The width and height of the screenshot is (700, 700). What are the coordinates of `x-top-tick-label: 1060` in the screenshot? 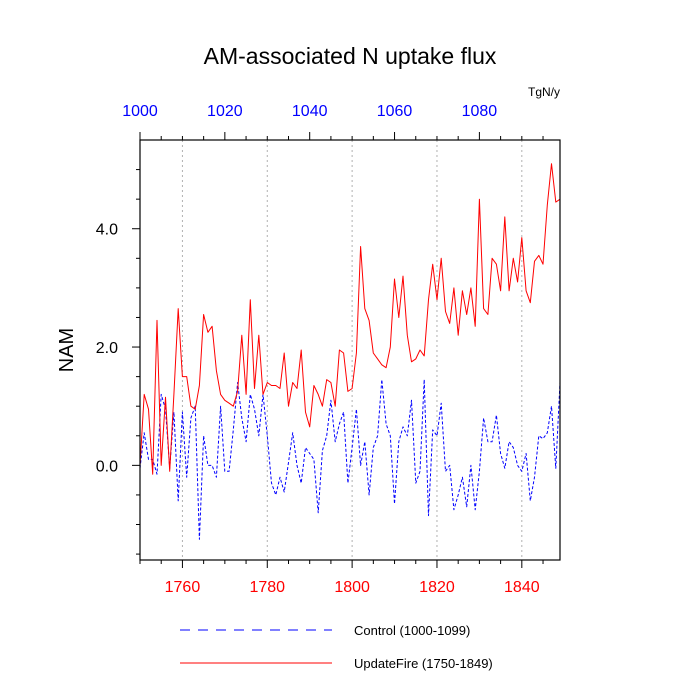 It's located at (395, 111).